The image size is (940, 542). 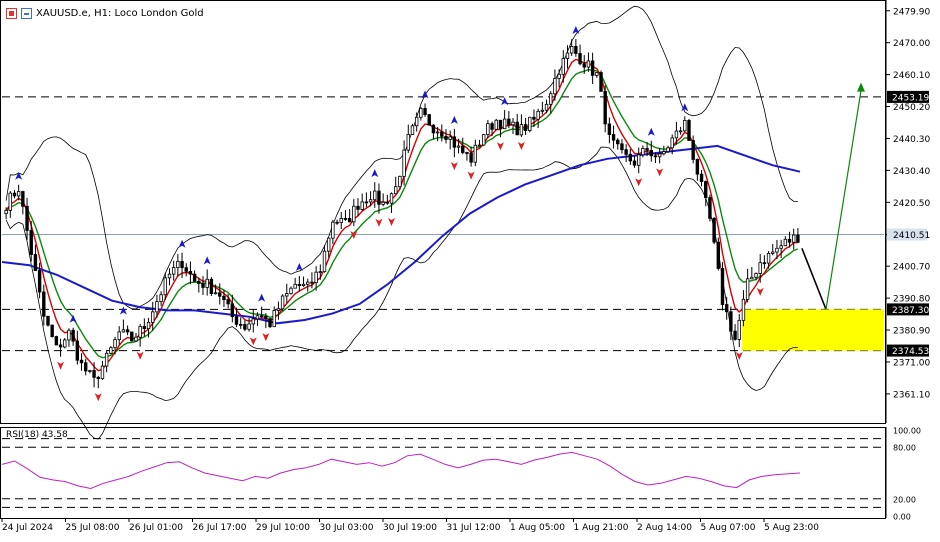 I want to click on stop-icon, so click(x=11, y=13).